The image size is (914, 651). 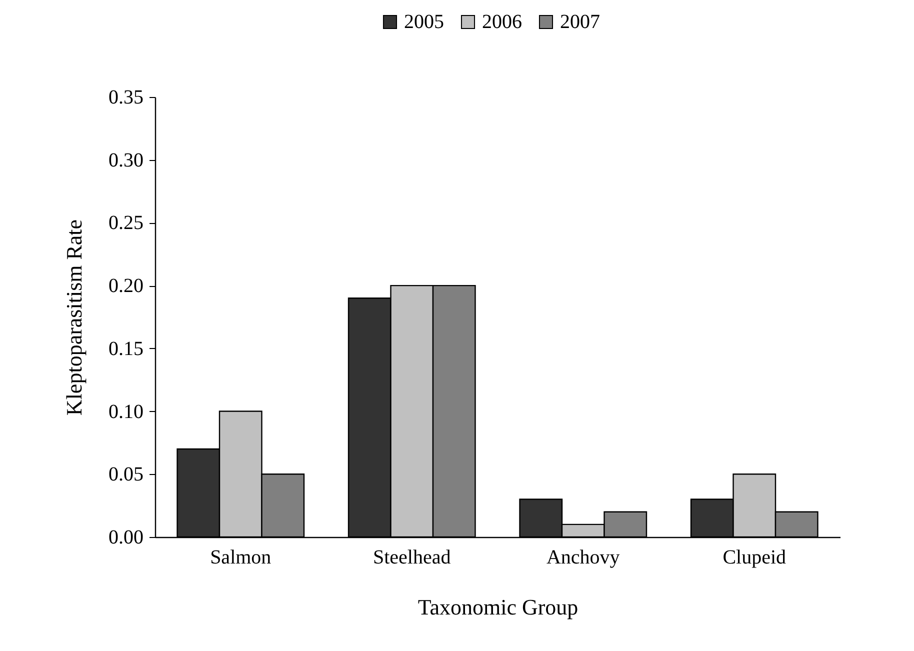 I want to click on y-tick-label: 0.20, so click(x=126, y=286).